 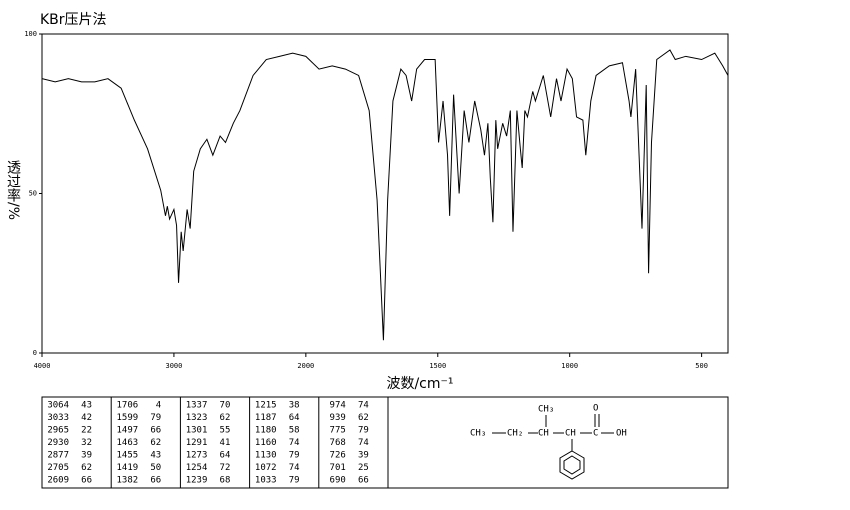 What do you see at coordinates (197, 418) in the screenshot?
I see `peak-wavenumber: 1323` at bounding box center [197, 418].